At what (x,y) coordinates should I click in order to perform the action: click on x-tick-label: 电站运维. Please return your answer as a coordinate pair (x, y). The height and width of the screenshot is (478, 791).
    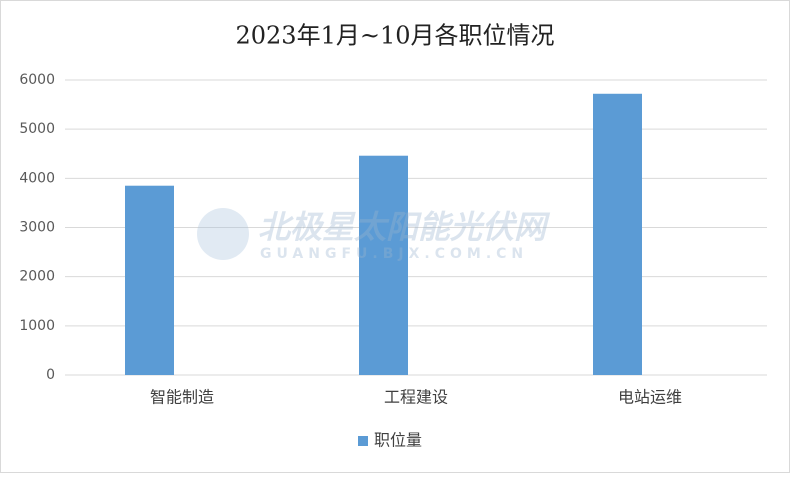
    Looking at the image, I should click on (650, 397).